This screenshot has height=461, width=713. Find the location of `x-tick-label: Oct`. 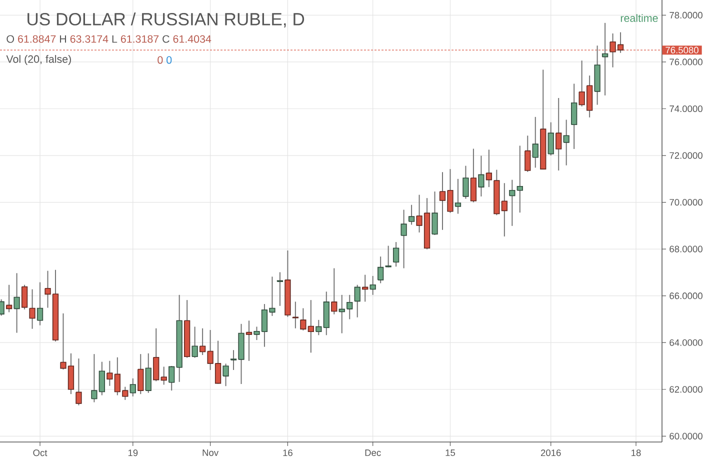

x-tick-label: Oct is located at coordinates (40, 453).